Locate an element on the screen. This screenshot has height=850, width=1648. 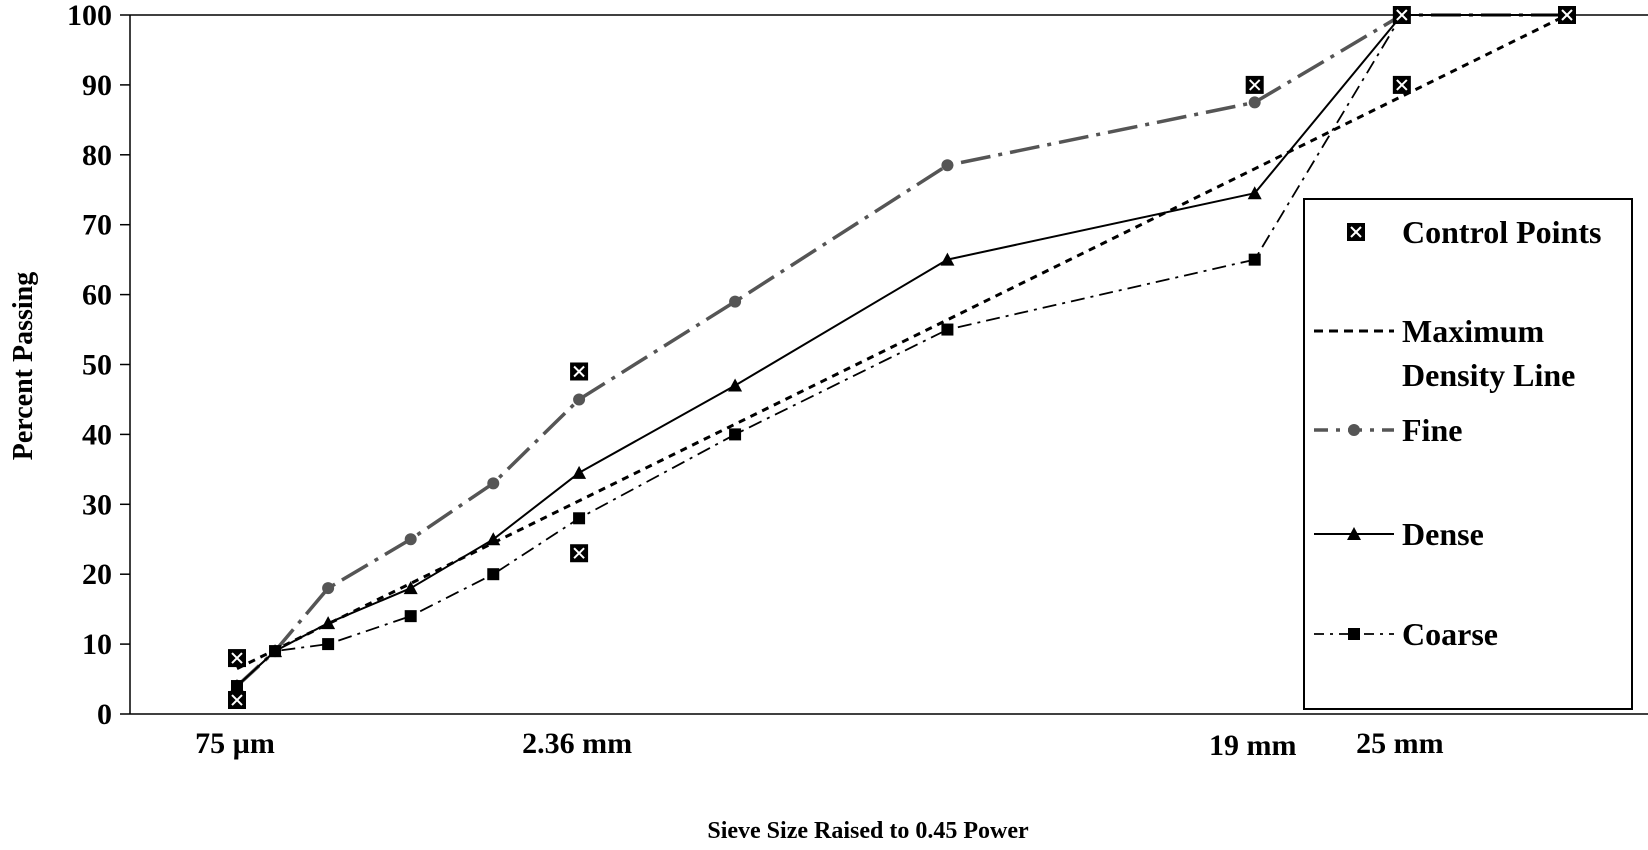
legend-label: Maximum is located at coordinates (1473, 331).